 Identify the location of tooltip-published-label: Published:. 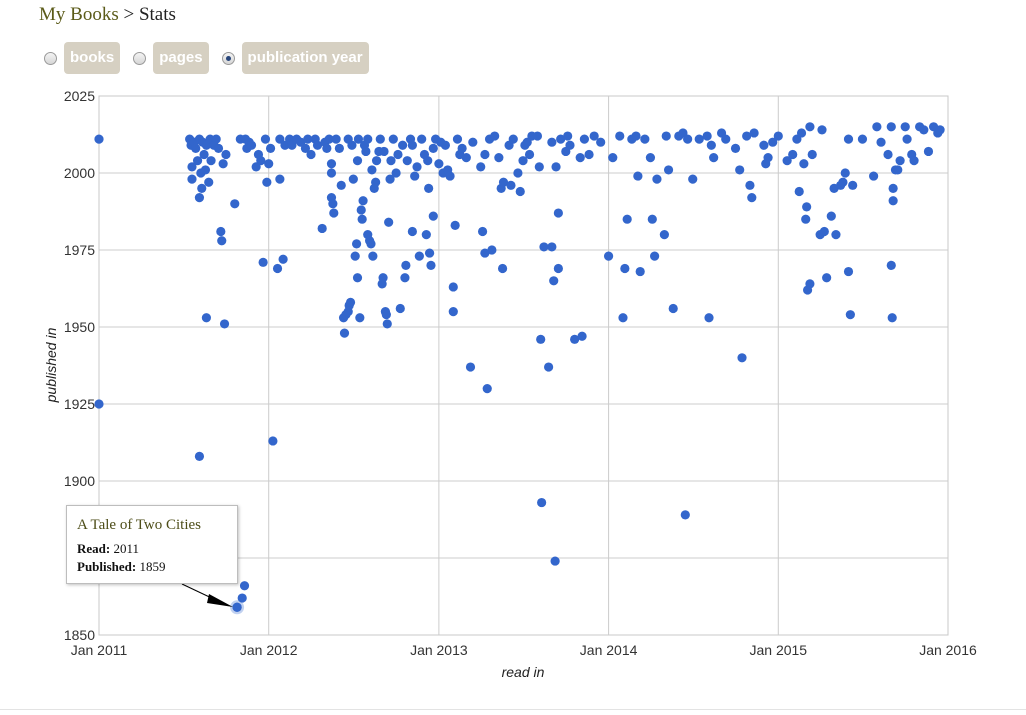
(107, 566).